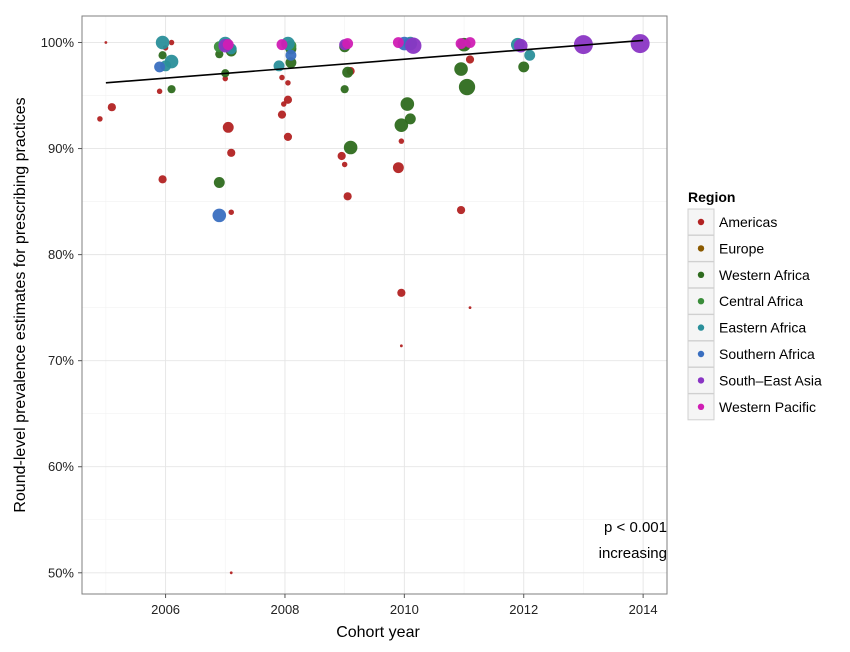  Describe the element at coordinates (374, 61) in the screenshot. I see `trend-line` at that location.